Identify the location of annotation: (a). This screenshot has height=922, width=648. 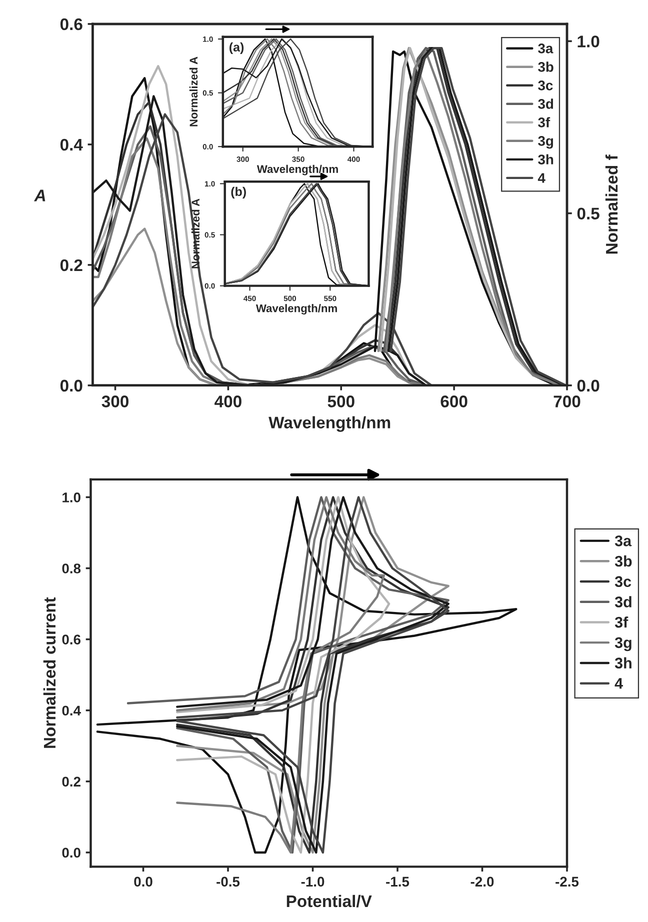
(237, 48).